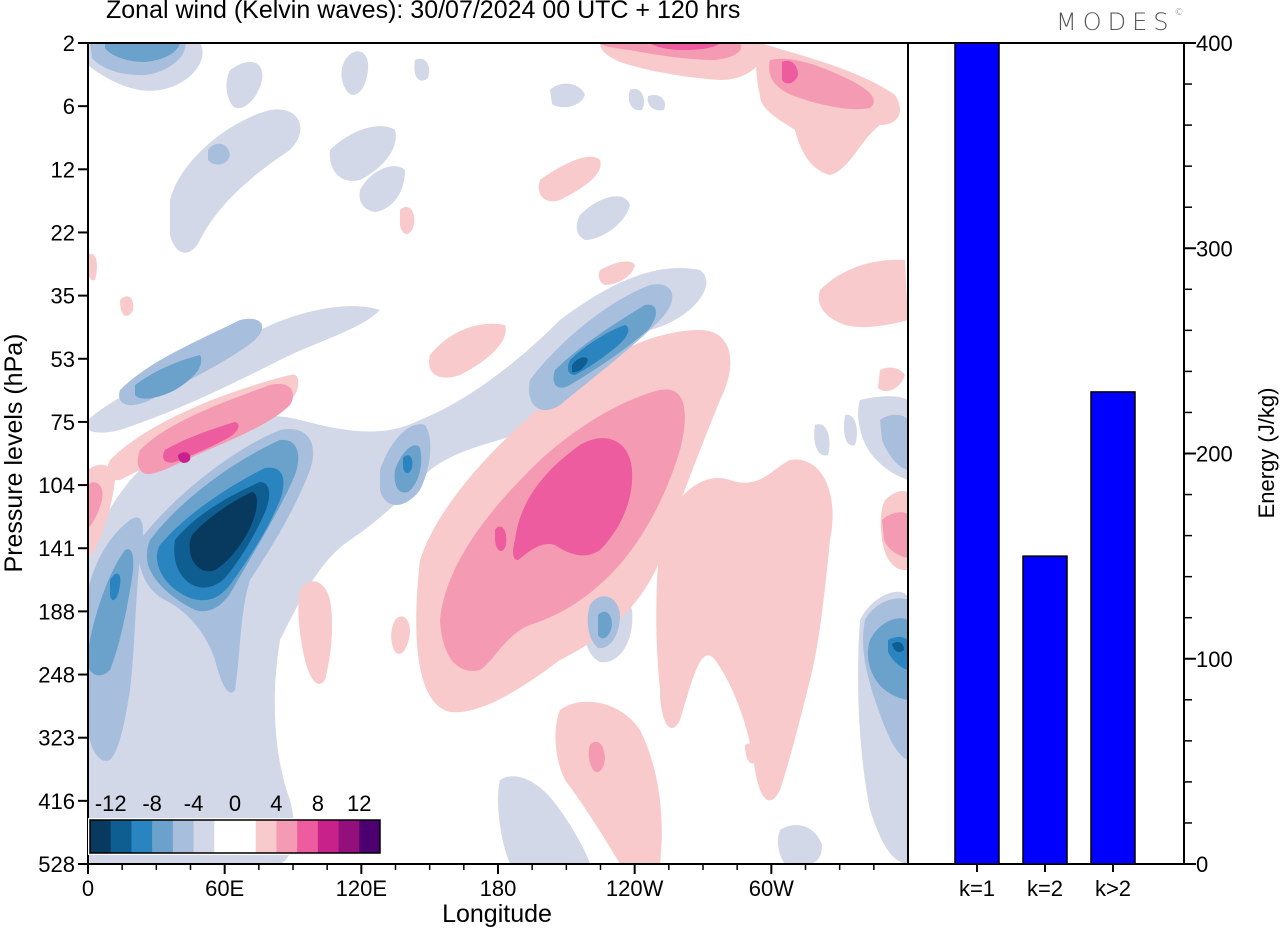 Image resolution: width=1280 pixels, height=930 pixels. I want to click on y-tick-label: 188, so click(56, 611).